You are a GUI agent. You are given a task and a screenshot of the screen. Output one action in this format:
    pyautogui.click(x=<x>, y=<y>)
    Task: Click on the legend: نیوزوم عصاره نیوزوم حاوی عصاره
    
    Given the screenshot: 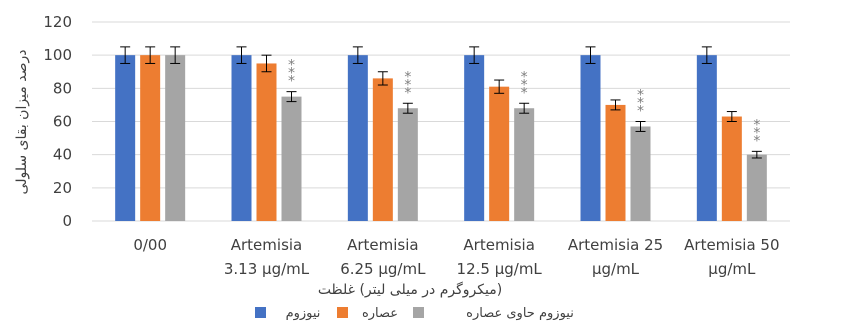 What is the action you would take?
    pyautogui.click(x=414, y=313)
    